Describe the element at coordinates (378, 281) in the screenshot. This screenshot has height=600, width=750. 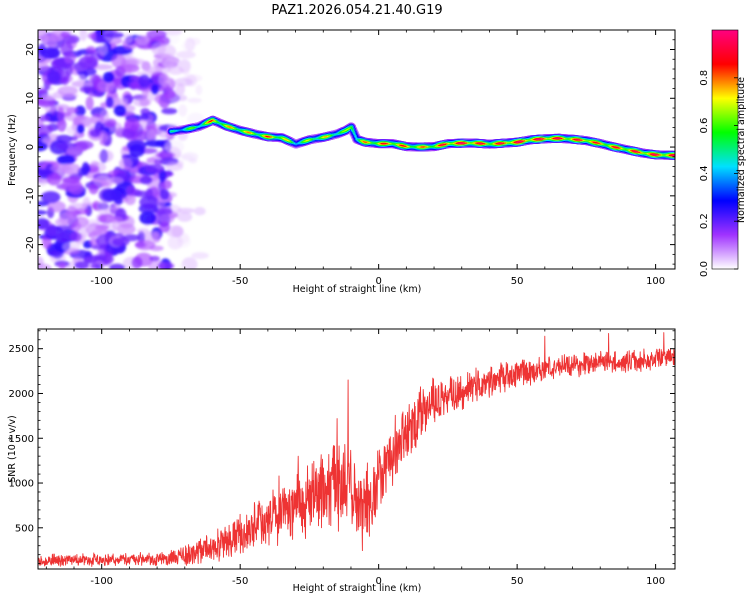
I see `x-tick-label: 0` at that location.